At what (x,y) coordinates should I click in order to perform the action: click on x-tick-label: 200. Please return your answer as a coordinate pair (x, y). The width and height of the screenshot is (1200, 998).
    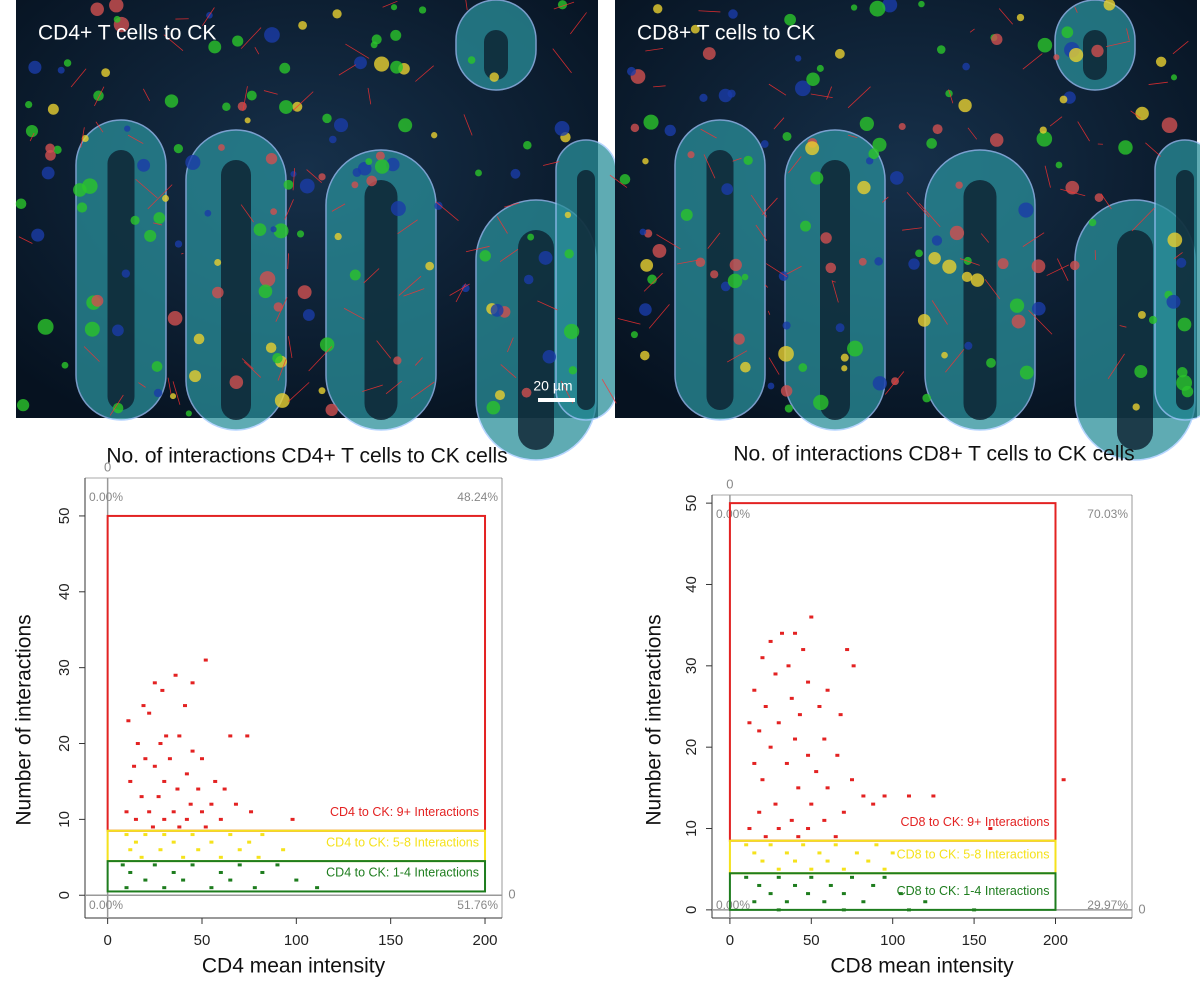
    Looking at the image, I should click on (485, 940).